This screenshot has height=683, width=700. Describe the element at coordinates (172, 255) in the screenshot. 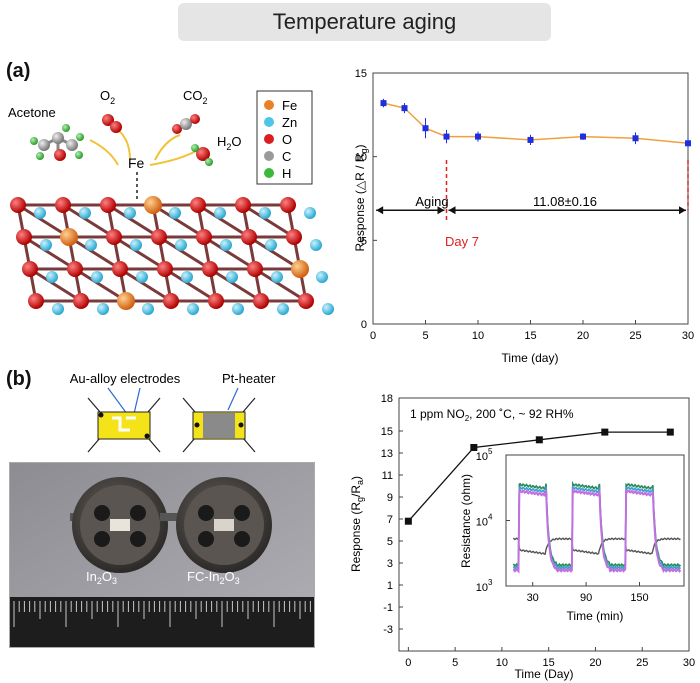

I see `crystal-schematic` at that location.